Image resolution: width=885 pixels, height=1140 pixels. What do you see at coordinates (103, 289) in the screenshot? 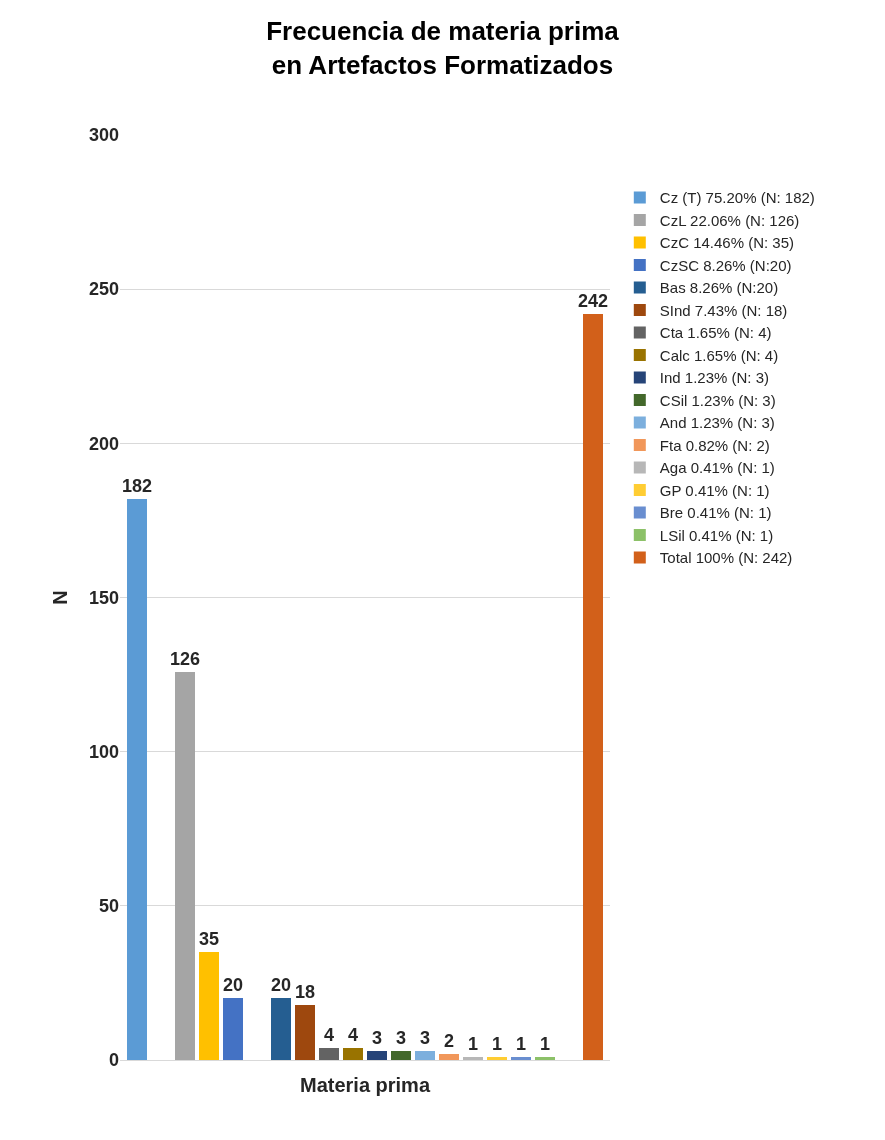
I see `y-tick-label: 250` at bounding box center [103, 289].